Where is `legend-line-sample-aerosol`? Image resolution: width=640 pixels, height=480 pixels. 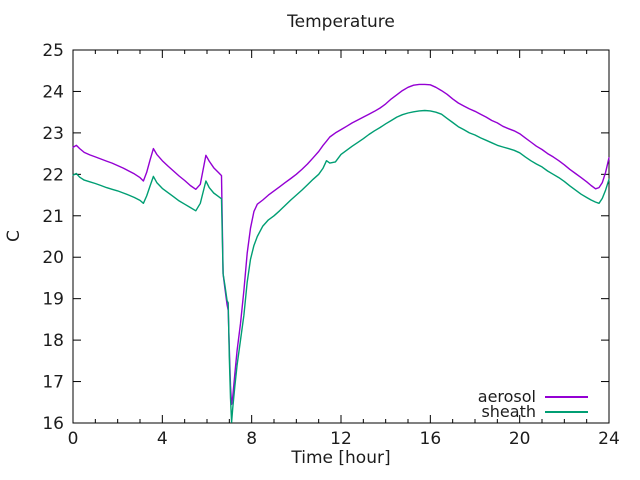 legend-line-sample-aerosol is located at coordinates (566, 396).